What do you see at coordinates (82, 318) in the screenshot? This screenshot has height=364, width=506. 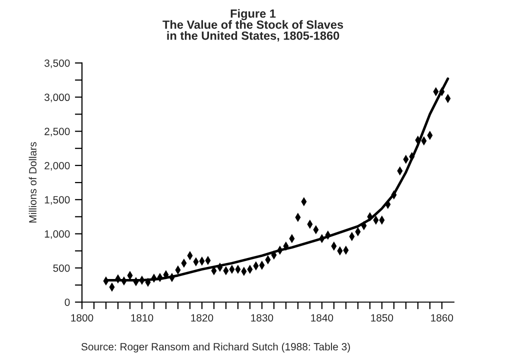 I see `x-tick-label: 1800` at bounding box center [82, 318].